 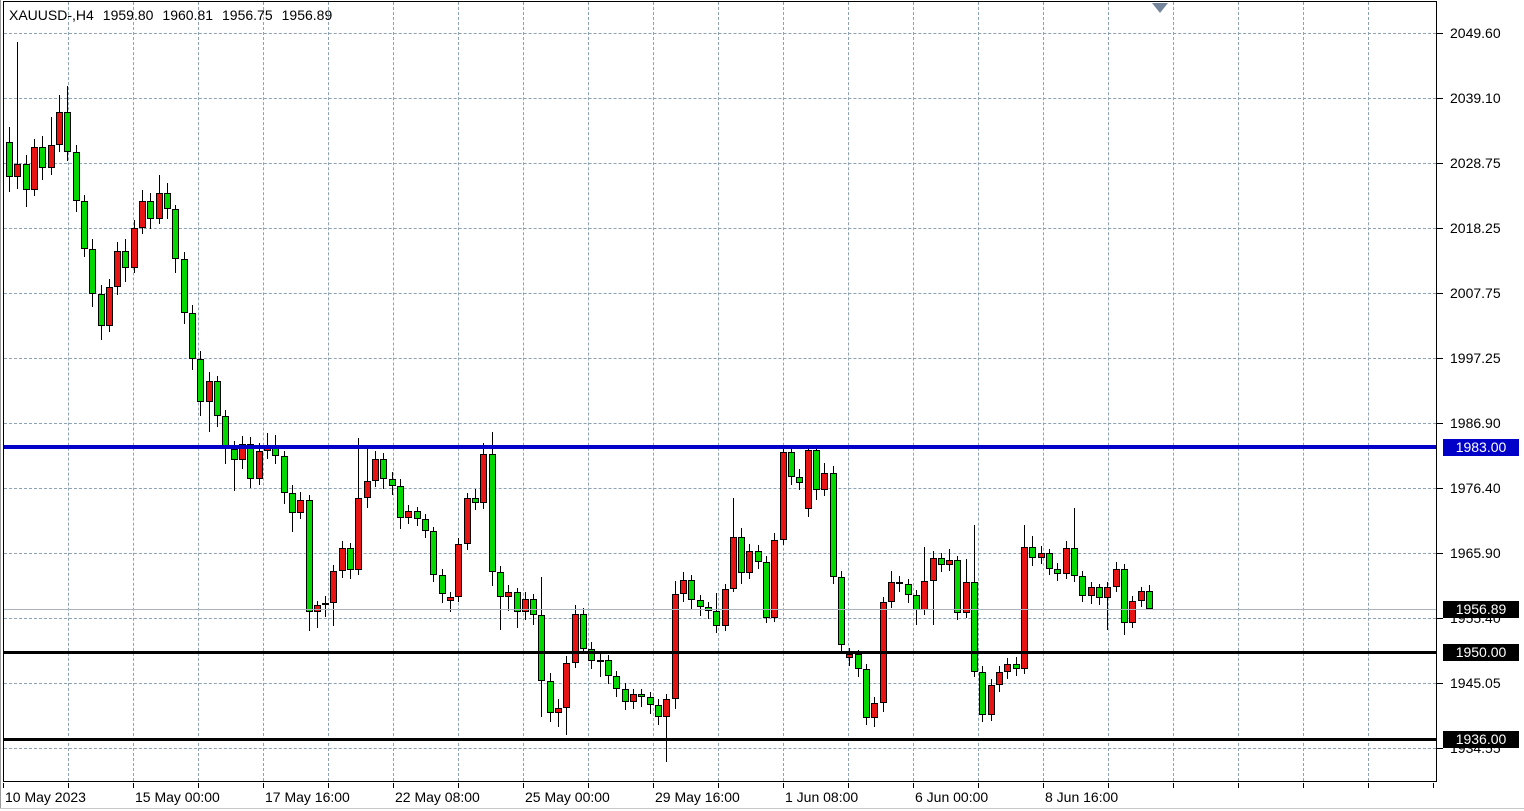 I want to click on chart-shift-marker-icon, so click(x=1160, y=8).